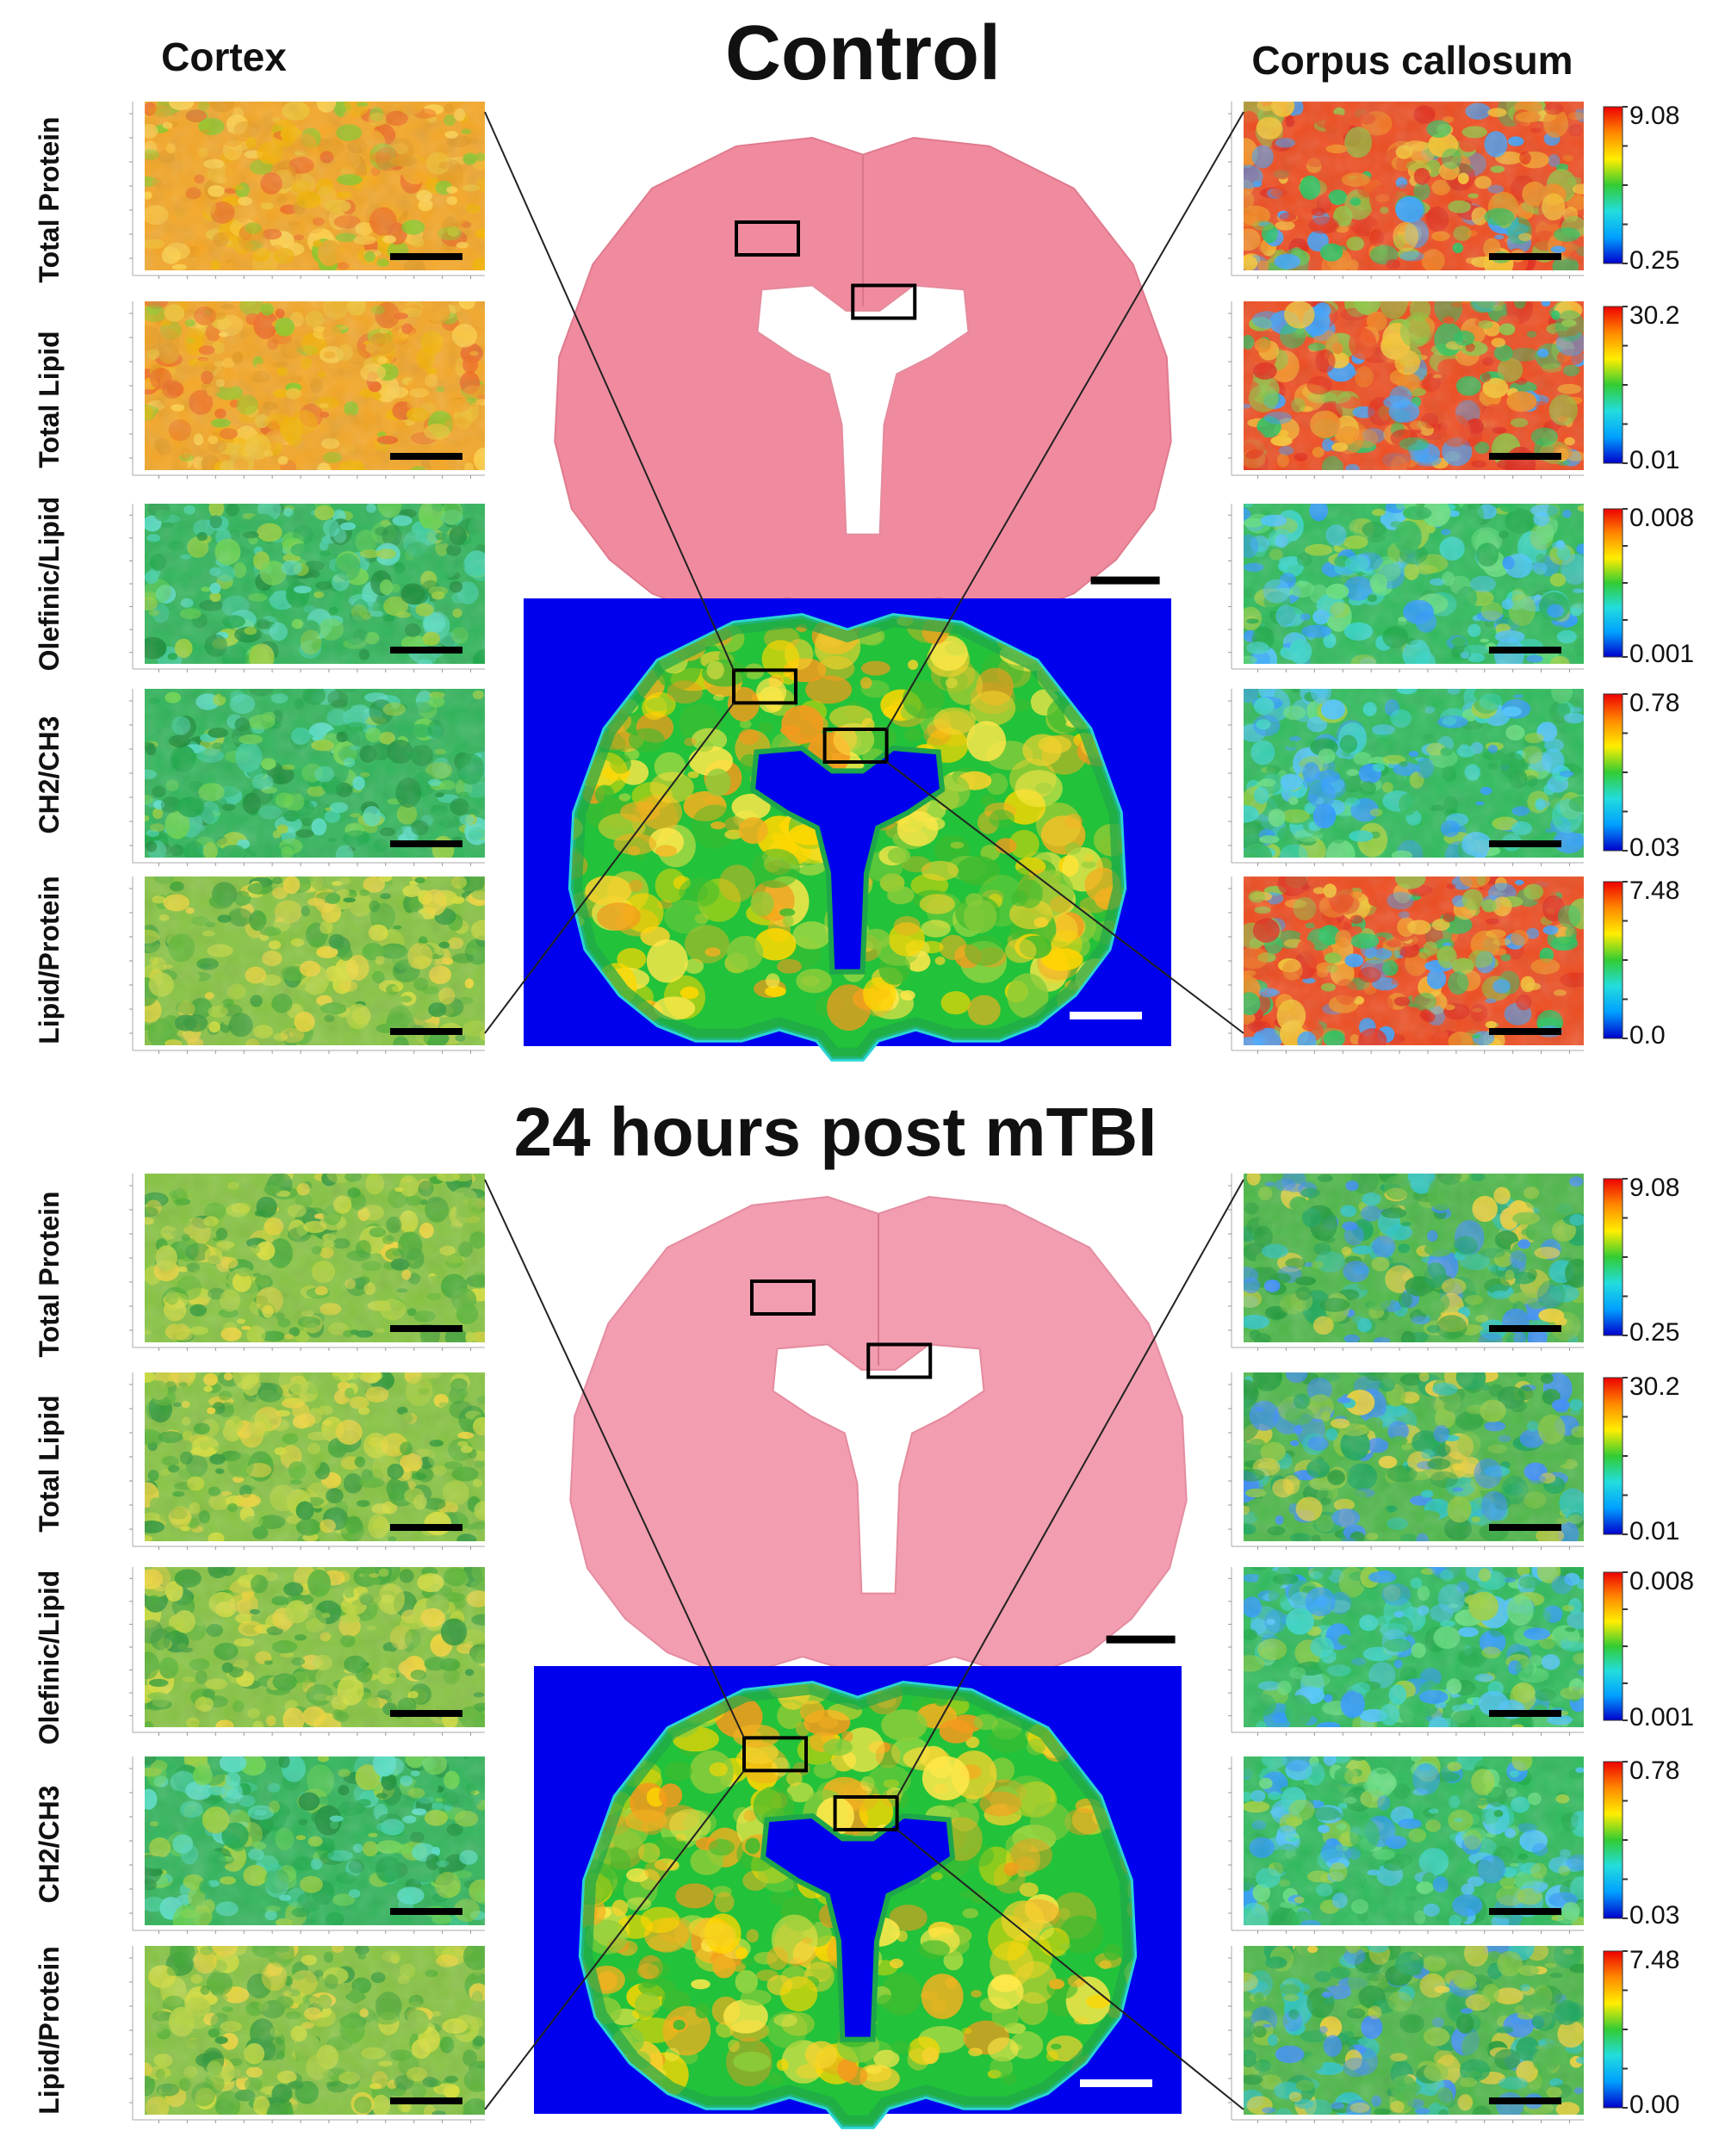 The height and width of the screenshot is (2156, 1725). I want to click on ir-brain-mtbi, so click(858, 1898).